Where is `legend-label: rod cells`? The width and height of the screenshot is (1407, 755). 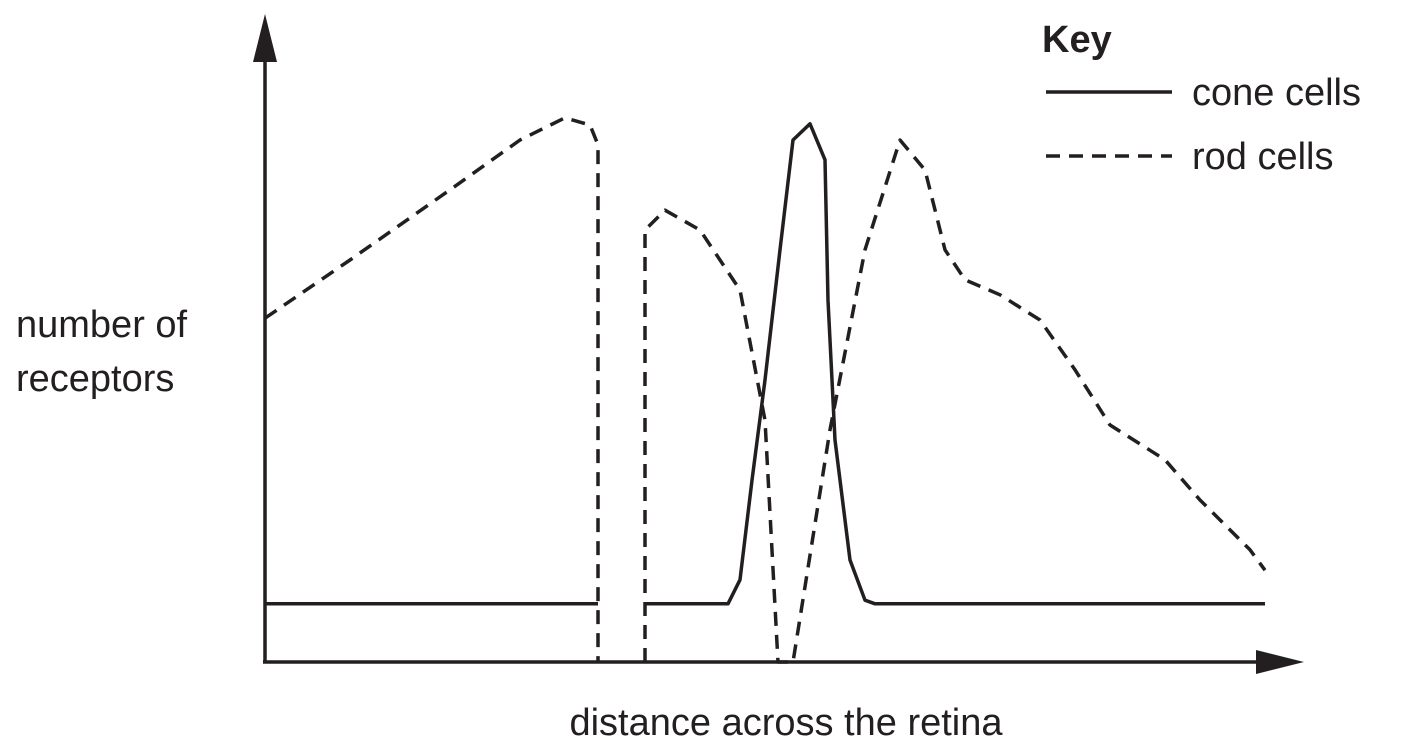 legend-label: rod cells is located at coordinates (1263, 157).